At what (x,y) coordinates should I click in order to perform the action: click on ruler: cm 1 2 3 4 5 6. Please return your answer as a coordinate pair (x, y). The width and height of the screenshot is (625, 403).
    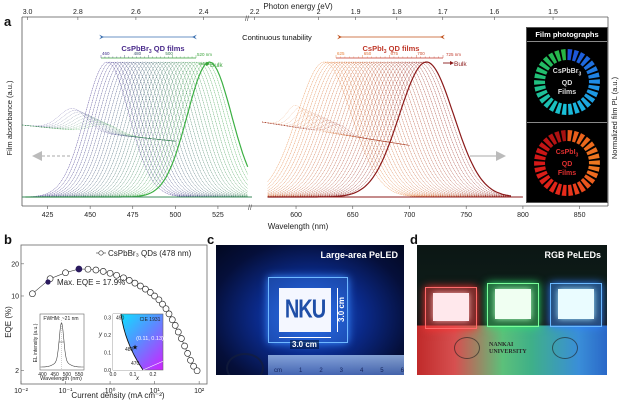
    Looking at the image, I should click on (336, 365).